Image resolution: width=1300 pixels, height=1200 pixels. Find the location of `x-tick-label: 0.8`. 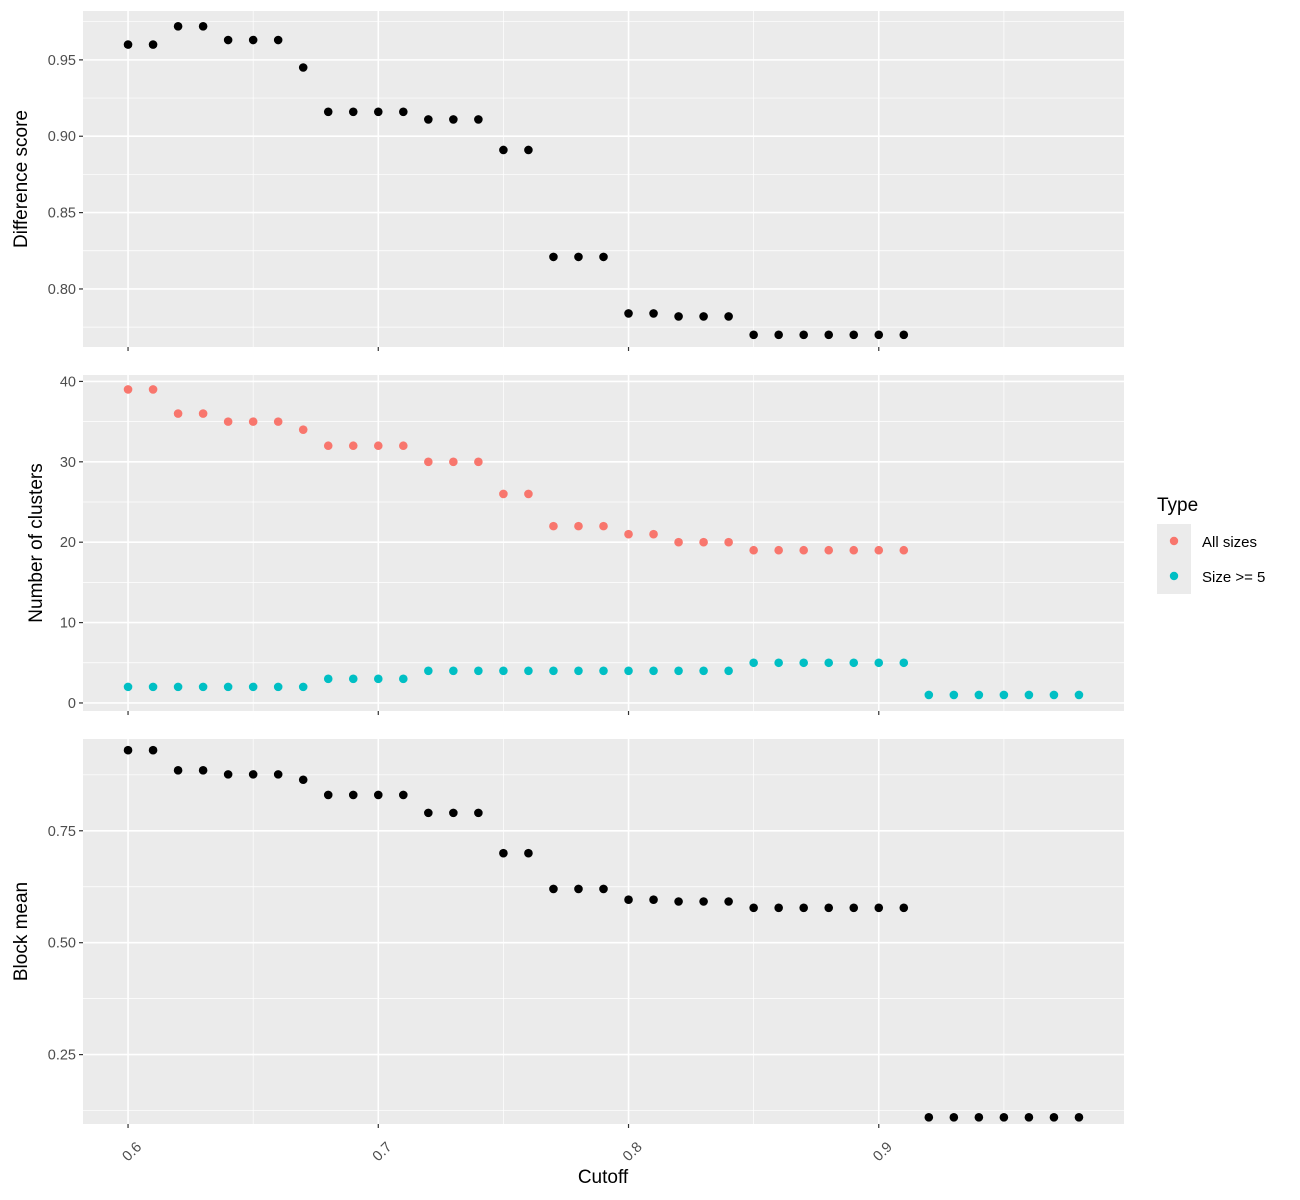

x-tick-label: 0.8 is located at coordinates (633, 1152).